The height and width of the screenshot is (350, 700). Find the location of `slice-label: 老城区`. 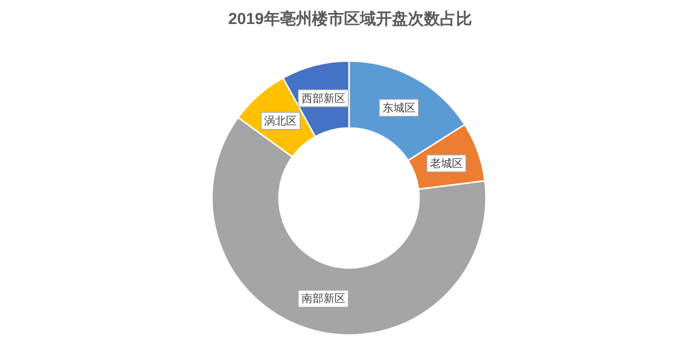

slice-label: 老城区 is located at coordinates (446, 163).